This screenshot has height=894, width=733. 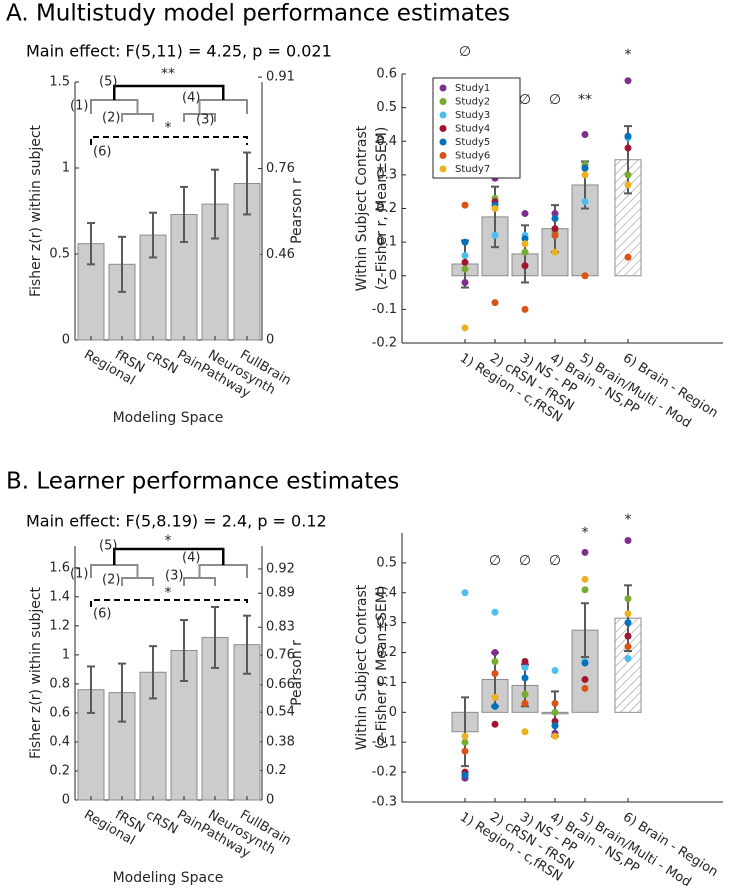 What do you see at coordinates (66, 168) in the screenshot?
I see `y-tick-label: 1` at bounding box center [66, 168].